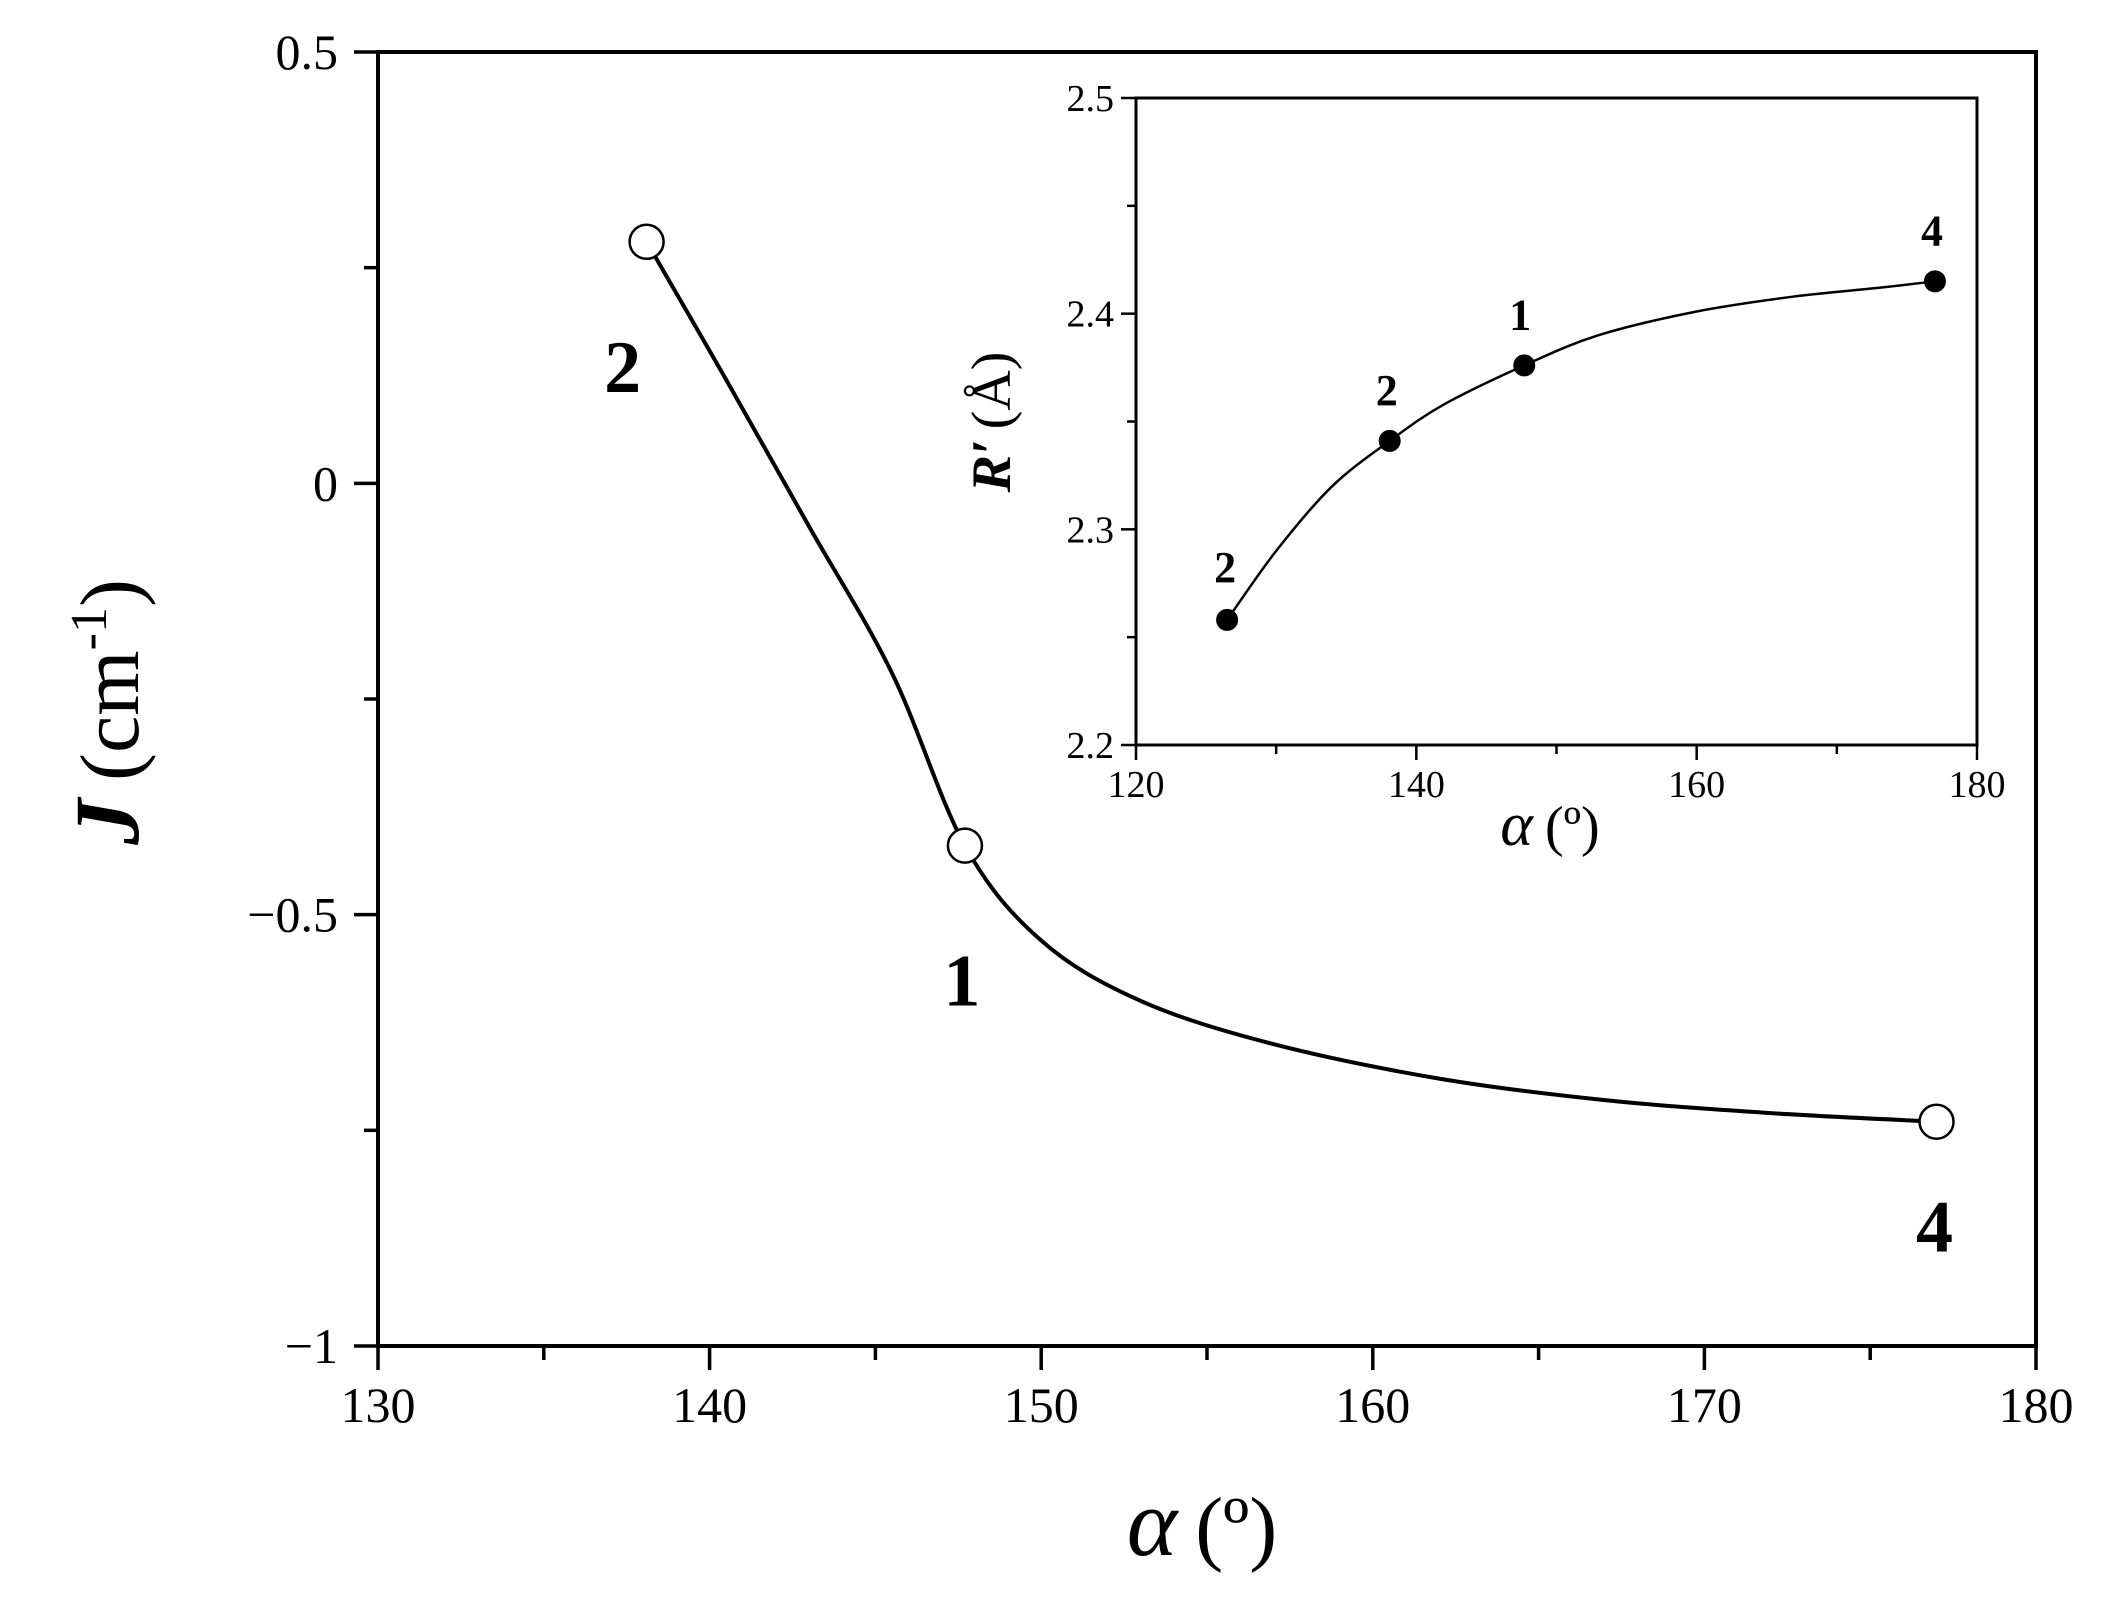 This screenshot has height=1610, width=2103. What do you see at coordinates (110, 715) in the screenshot?
I see `y-axis-unit: (cm` at bounding box center [110, 715].